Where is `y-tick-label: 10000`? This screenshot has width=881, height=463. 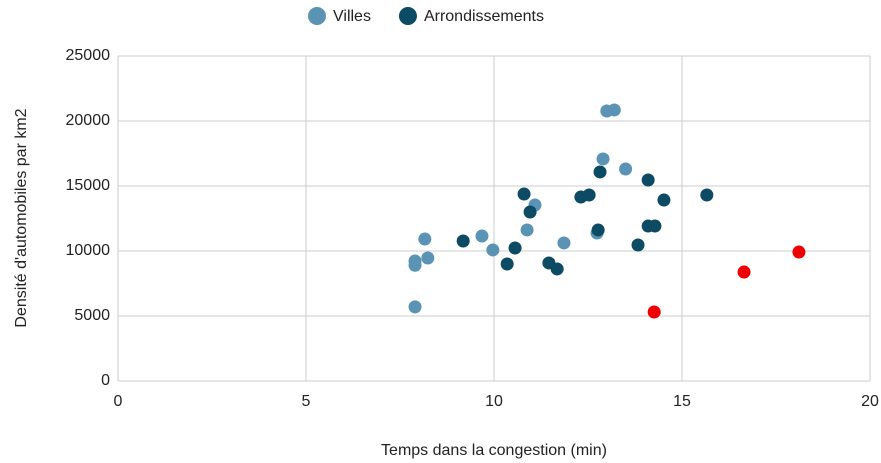
y-tick-label: 10000 is located at coordinates (88, 250).